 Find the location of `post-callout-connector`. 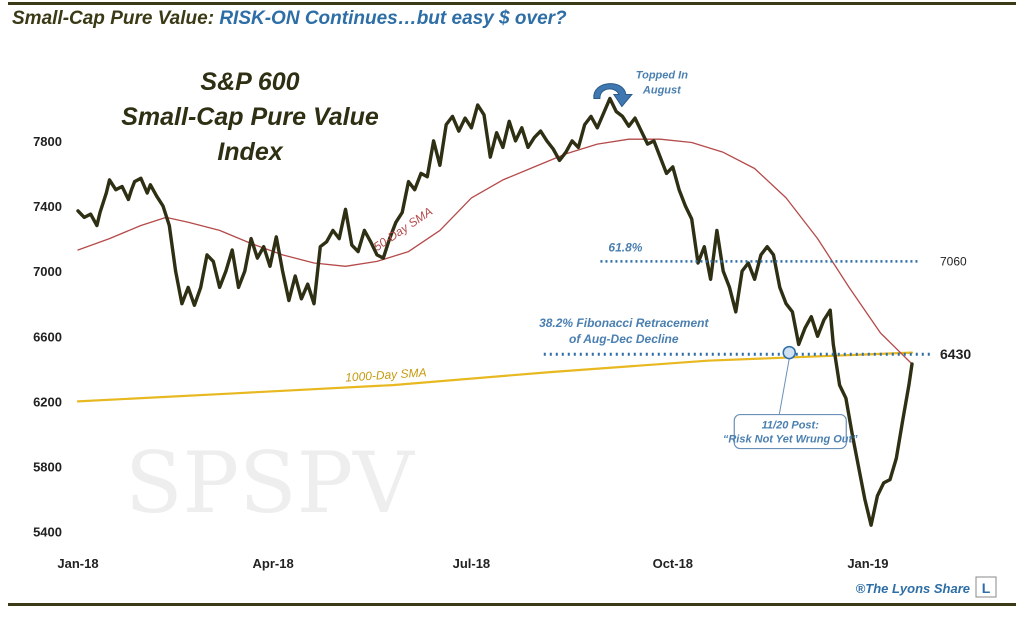

post-callout-connector is located at coordinates (784, 386).